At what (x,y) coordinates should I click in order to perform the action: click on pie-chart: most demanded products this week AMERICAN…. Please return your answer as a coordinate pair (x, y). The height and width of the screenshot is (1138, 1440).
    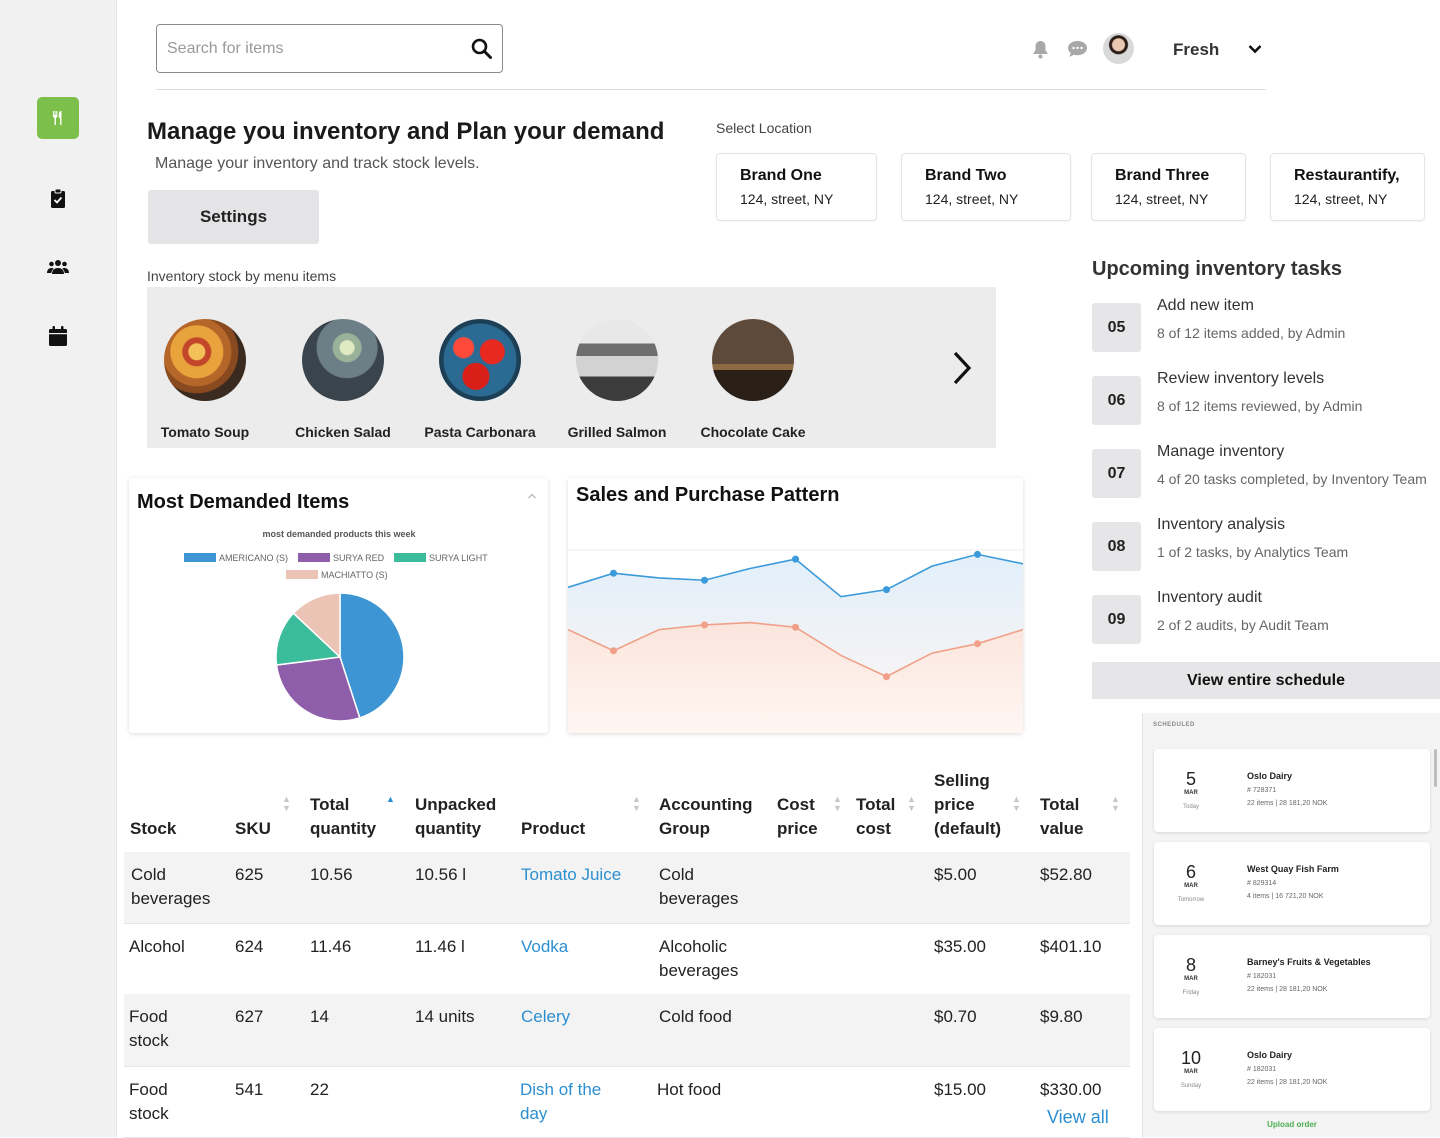
    Looking at the image, I should click on (336, 625).